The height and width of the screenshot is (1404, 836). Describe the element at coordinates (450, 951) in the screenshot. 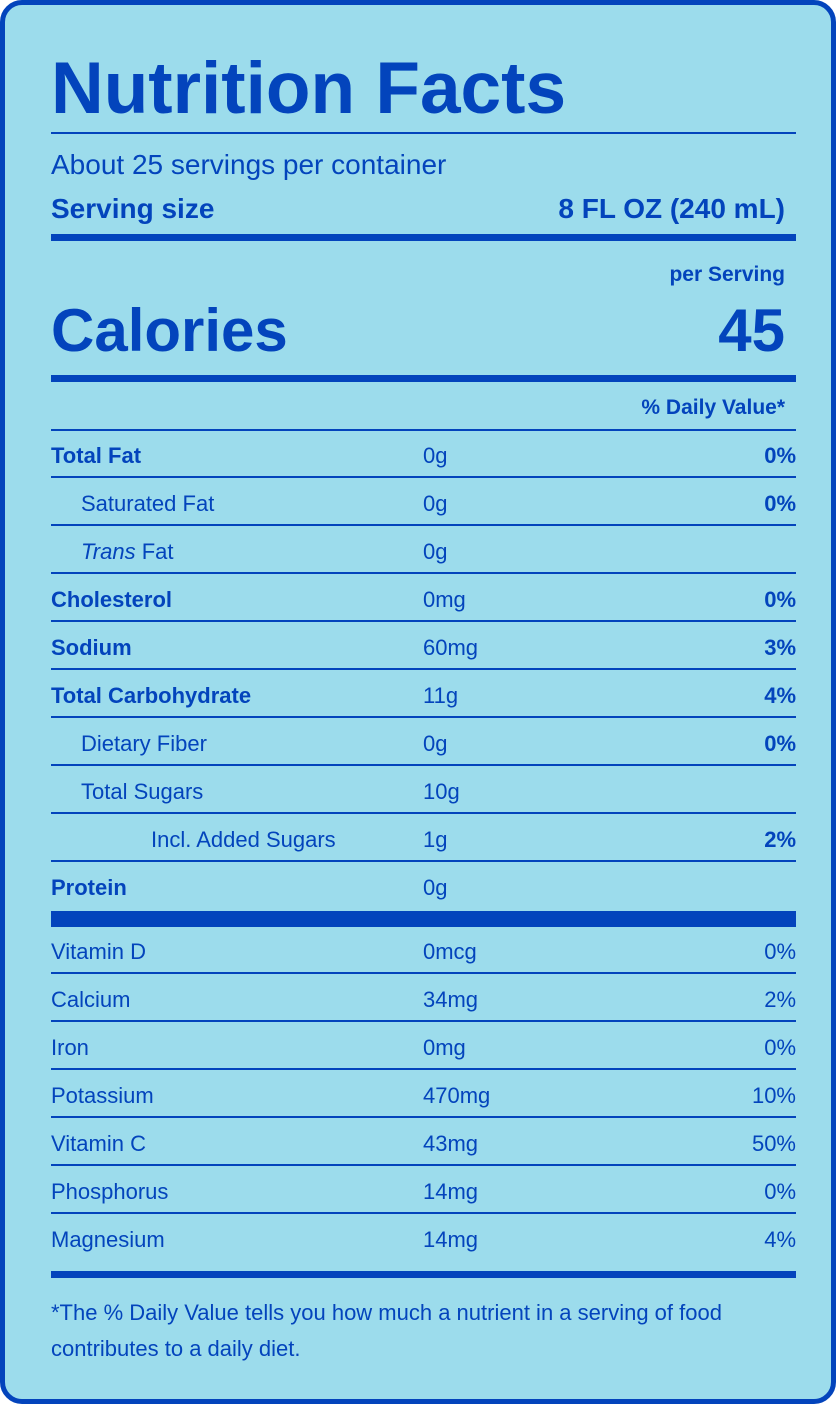

I see `vitamin-amount: 0mcg` at that location.